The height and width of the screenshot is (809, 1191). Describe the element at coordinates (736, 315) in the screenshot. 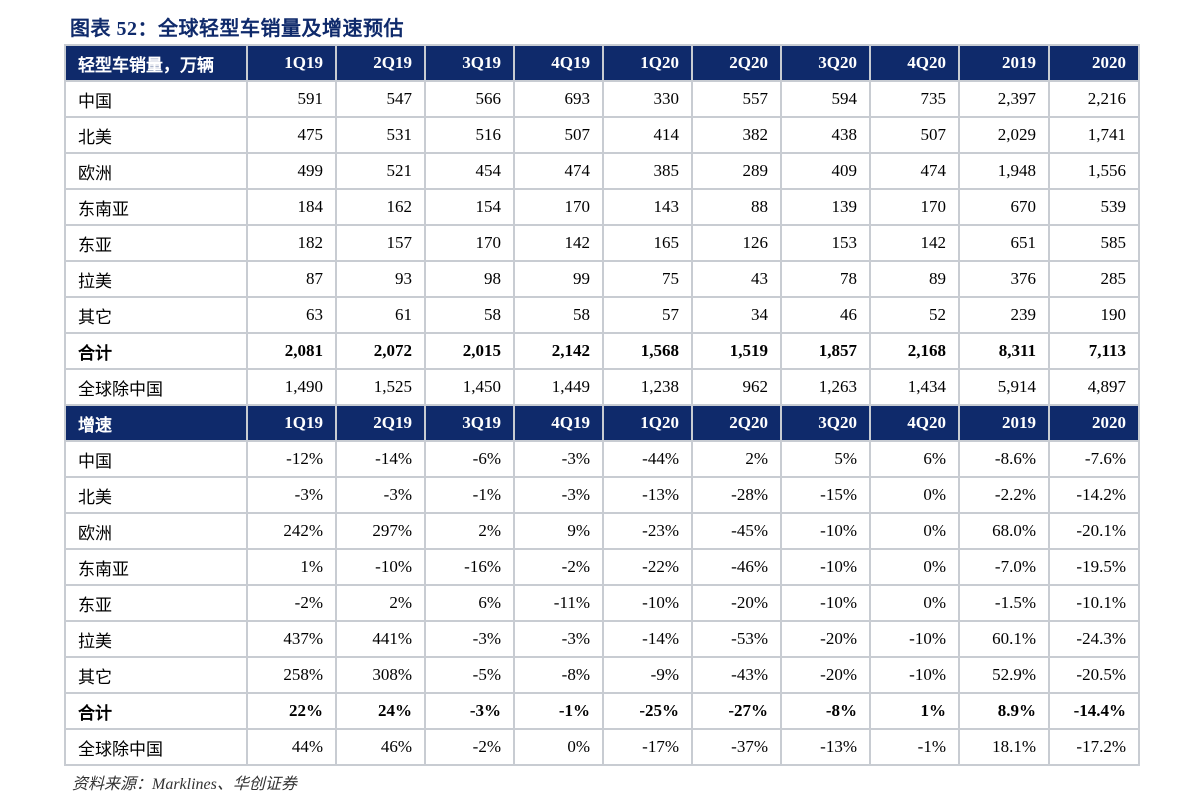

I see `table-cell: 34` at that location.